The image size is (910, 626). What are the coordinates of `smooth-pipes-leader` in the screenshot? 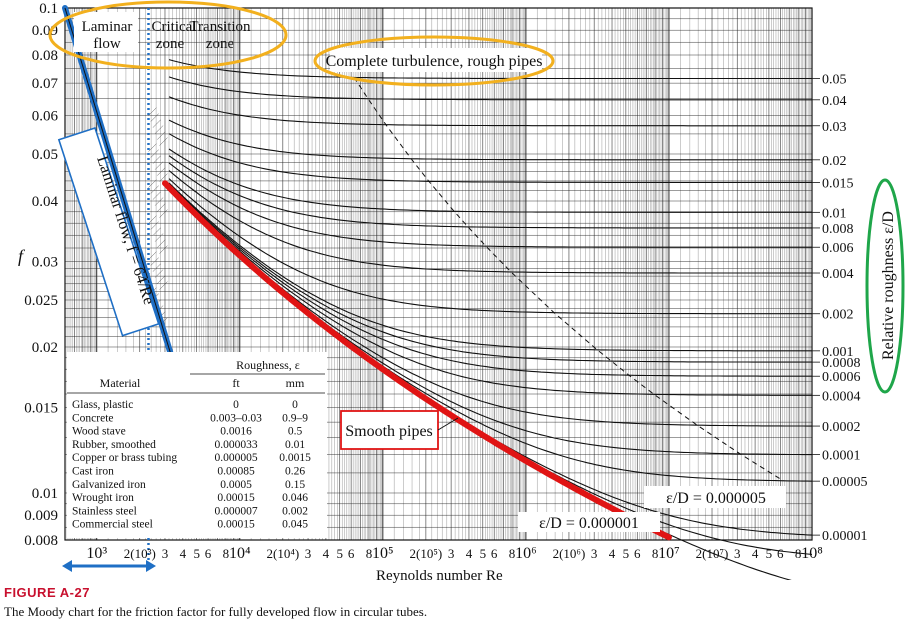 It's located at (448, 424).